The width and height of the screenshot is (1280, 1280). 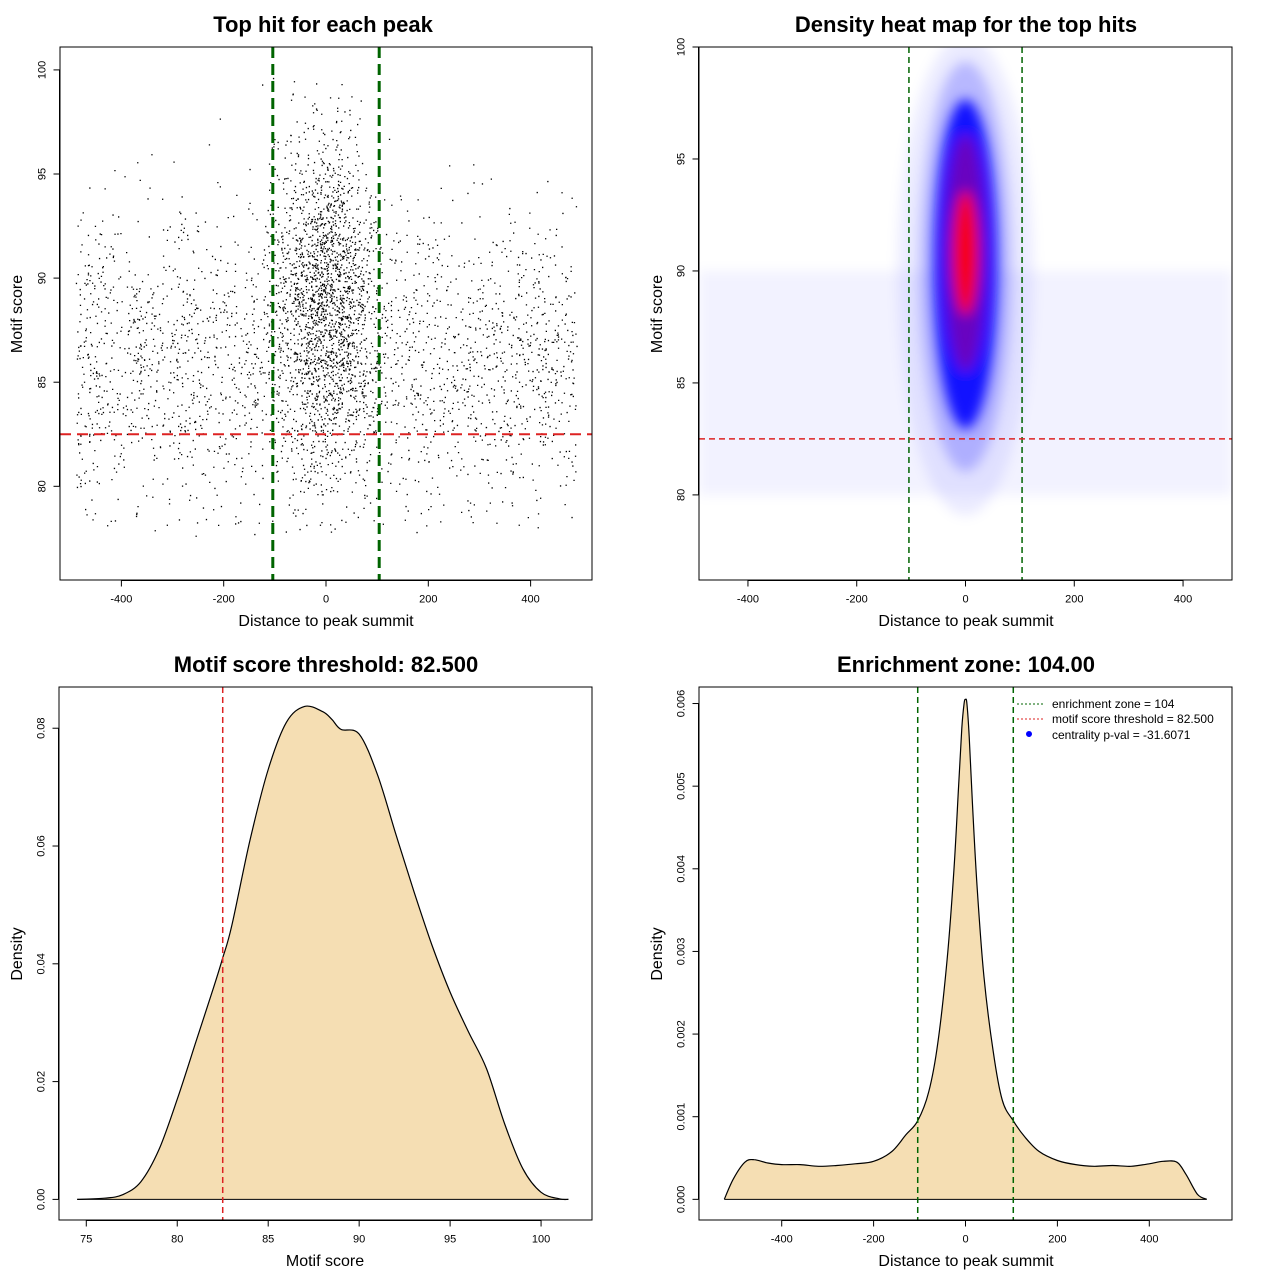 I want to click on y-tick-label: 0.000, so click(x=682, y=1200).